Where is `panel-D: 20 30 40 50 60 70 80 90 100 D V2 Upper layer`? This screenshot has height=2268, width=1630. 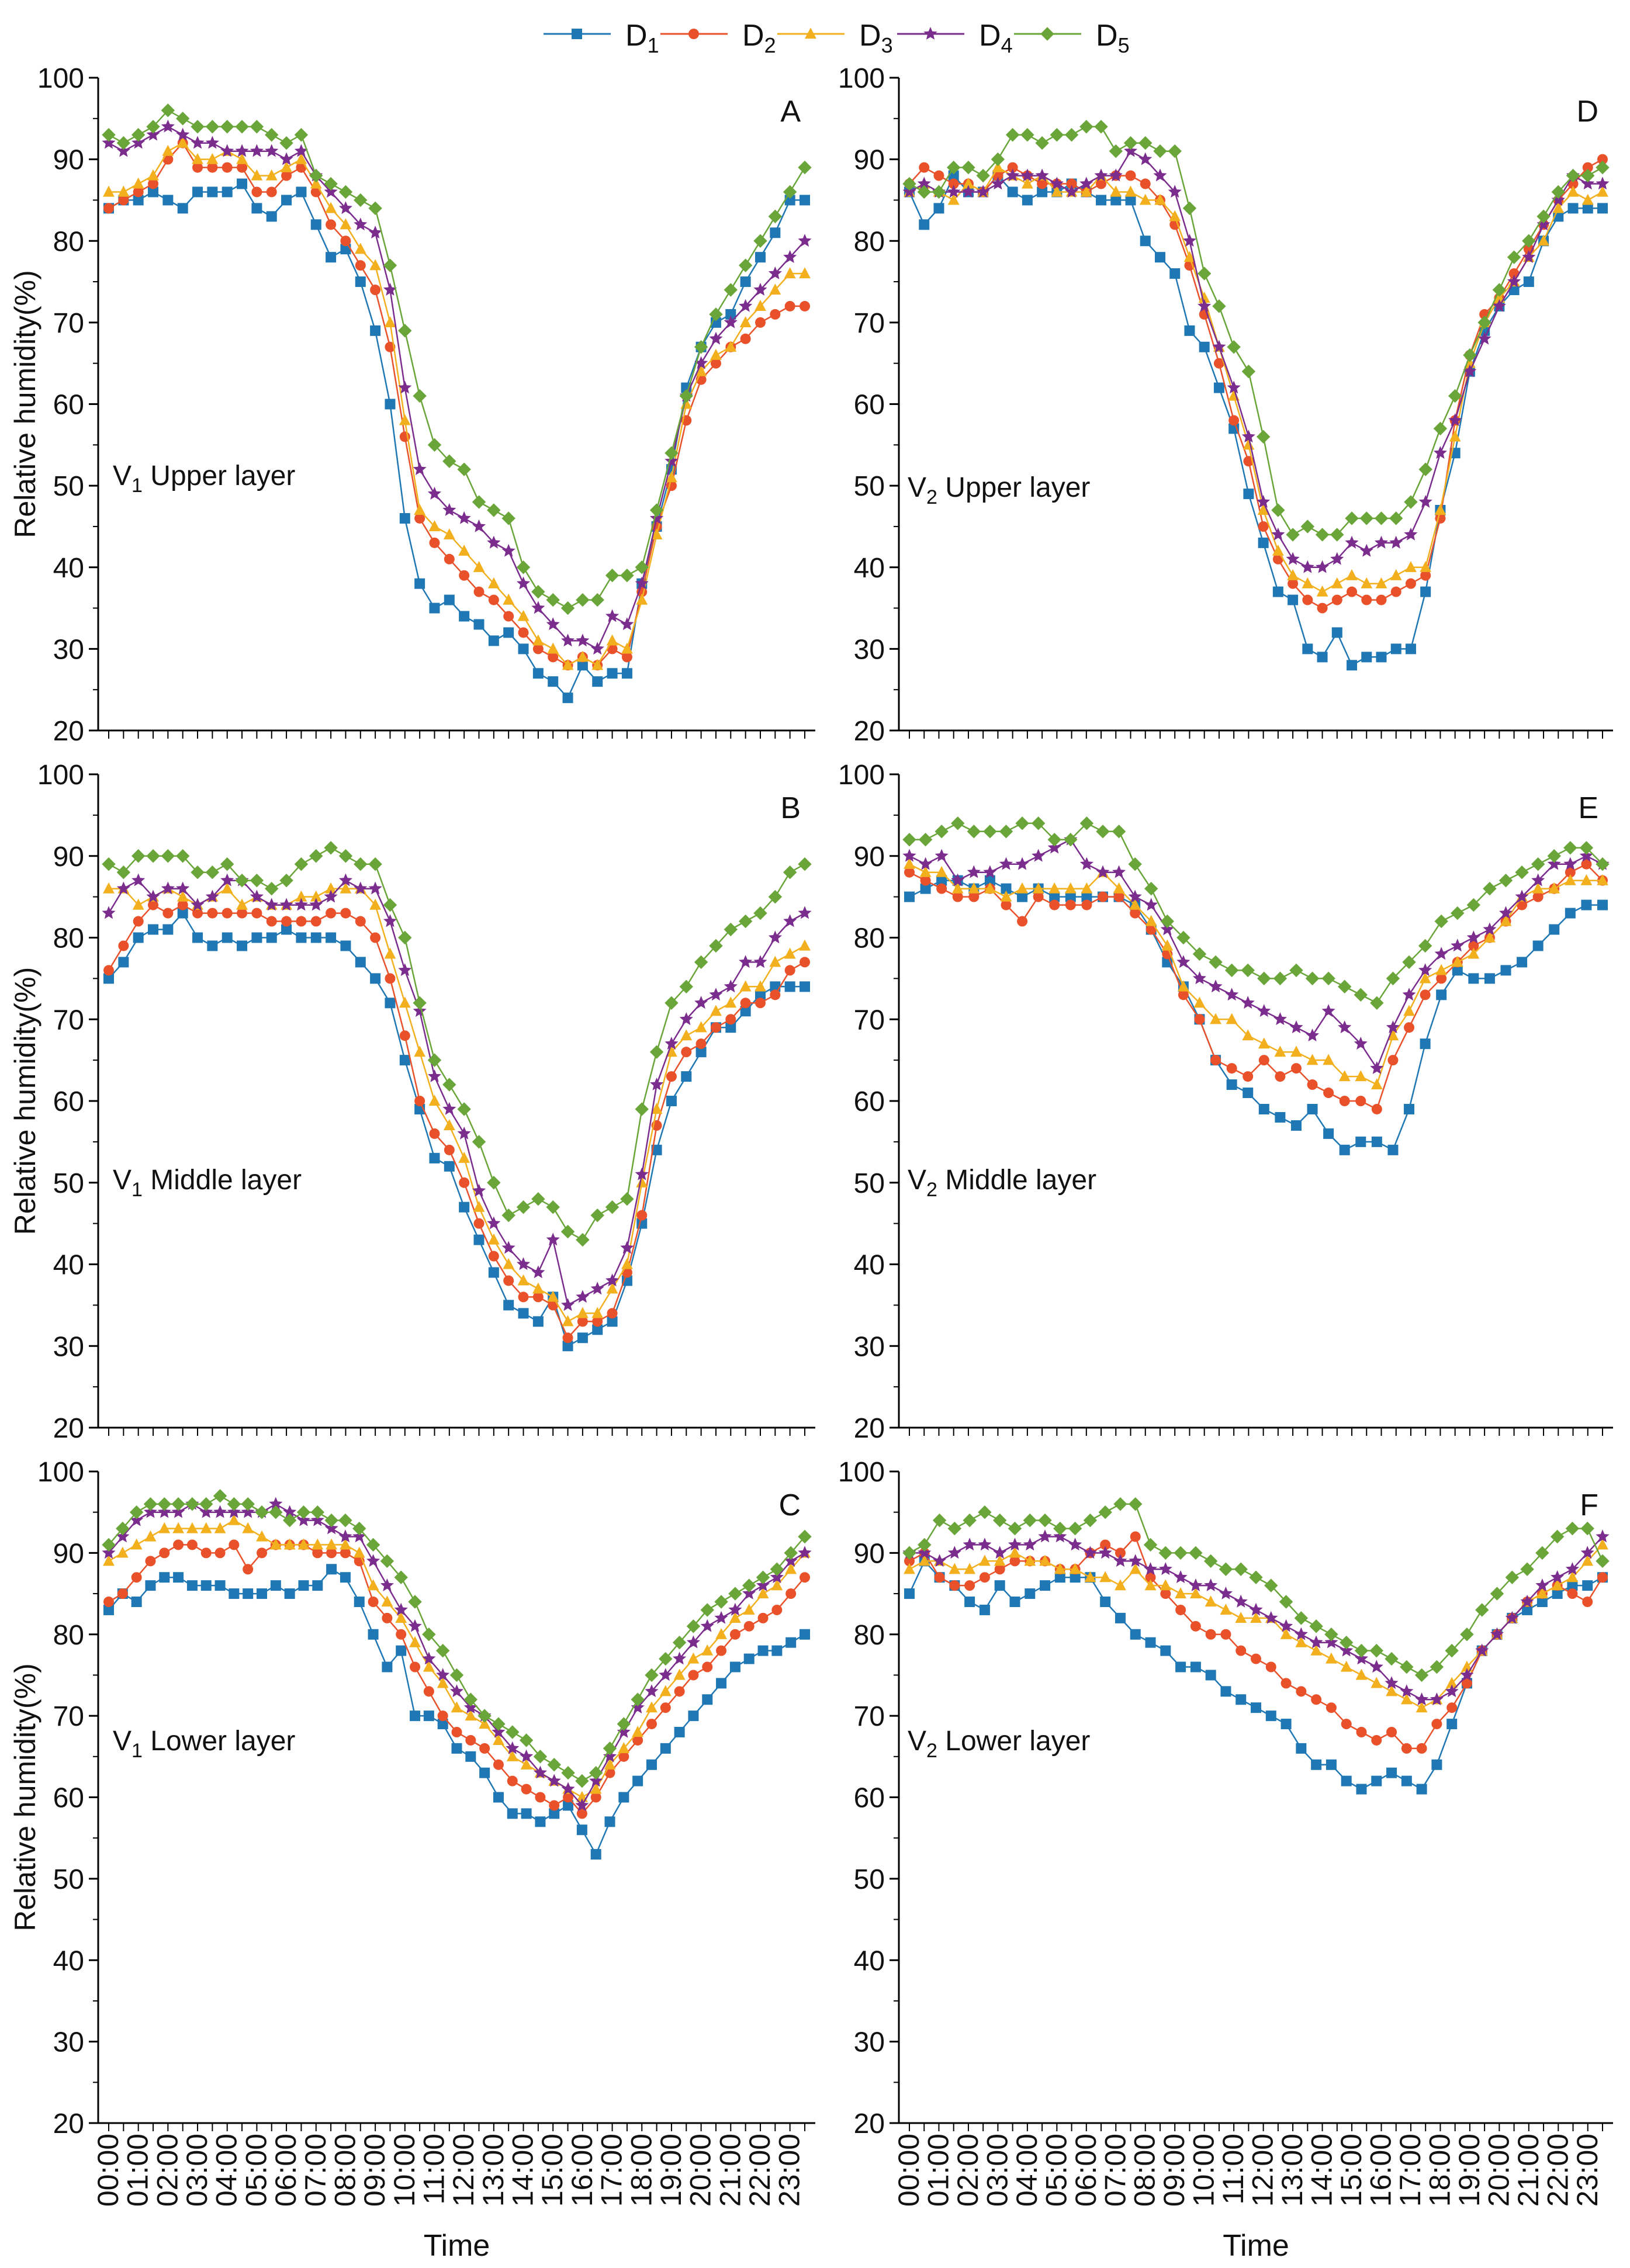
panel-D: 20 30 40 50 60 70 80 90 100 D V2 Upper layer is located at coordinates (1225, 405).